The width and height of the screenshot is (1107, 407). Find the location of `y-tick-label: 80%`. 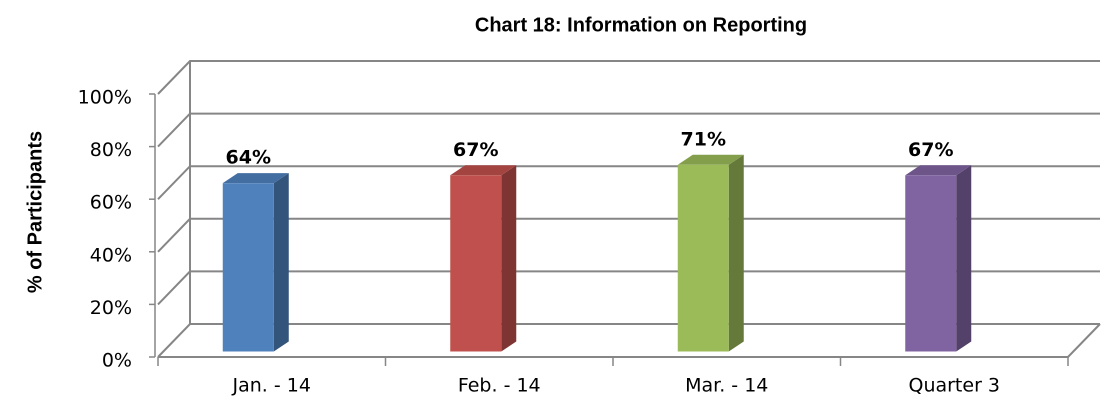

y-tick-label: 80% is located at coordinates (111, 150).